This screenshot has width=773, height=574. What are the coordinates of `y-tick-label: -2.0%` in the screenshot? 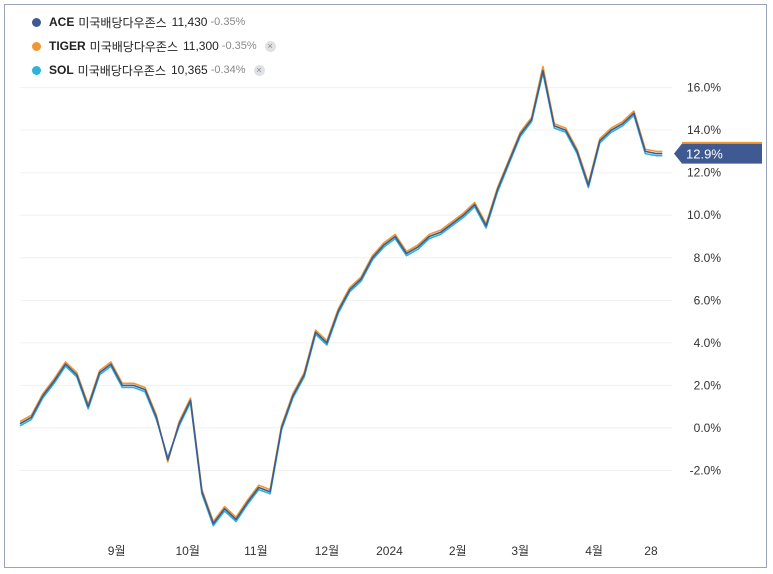 It's located at (706, 470).